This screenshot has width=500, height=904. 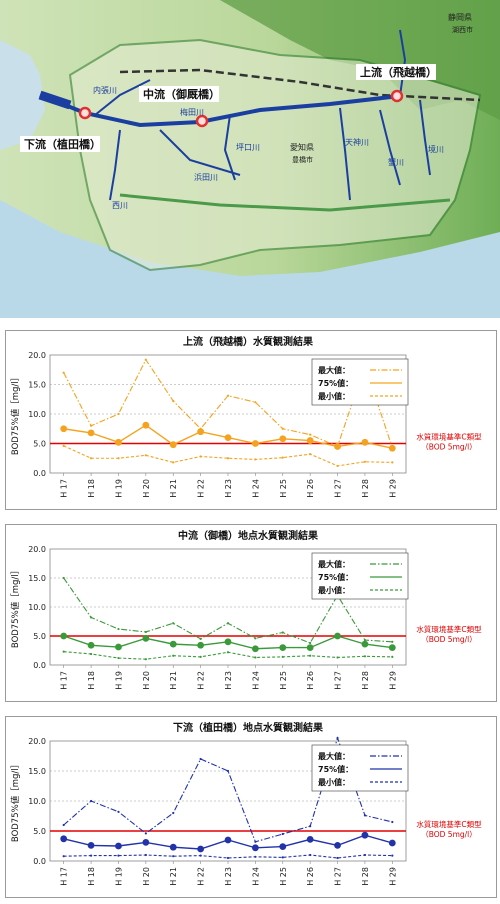 I want to click on legend-label: 75%値：, so click(x=335, y=577).